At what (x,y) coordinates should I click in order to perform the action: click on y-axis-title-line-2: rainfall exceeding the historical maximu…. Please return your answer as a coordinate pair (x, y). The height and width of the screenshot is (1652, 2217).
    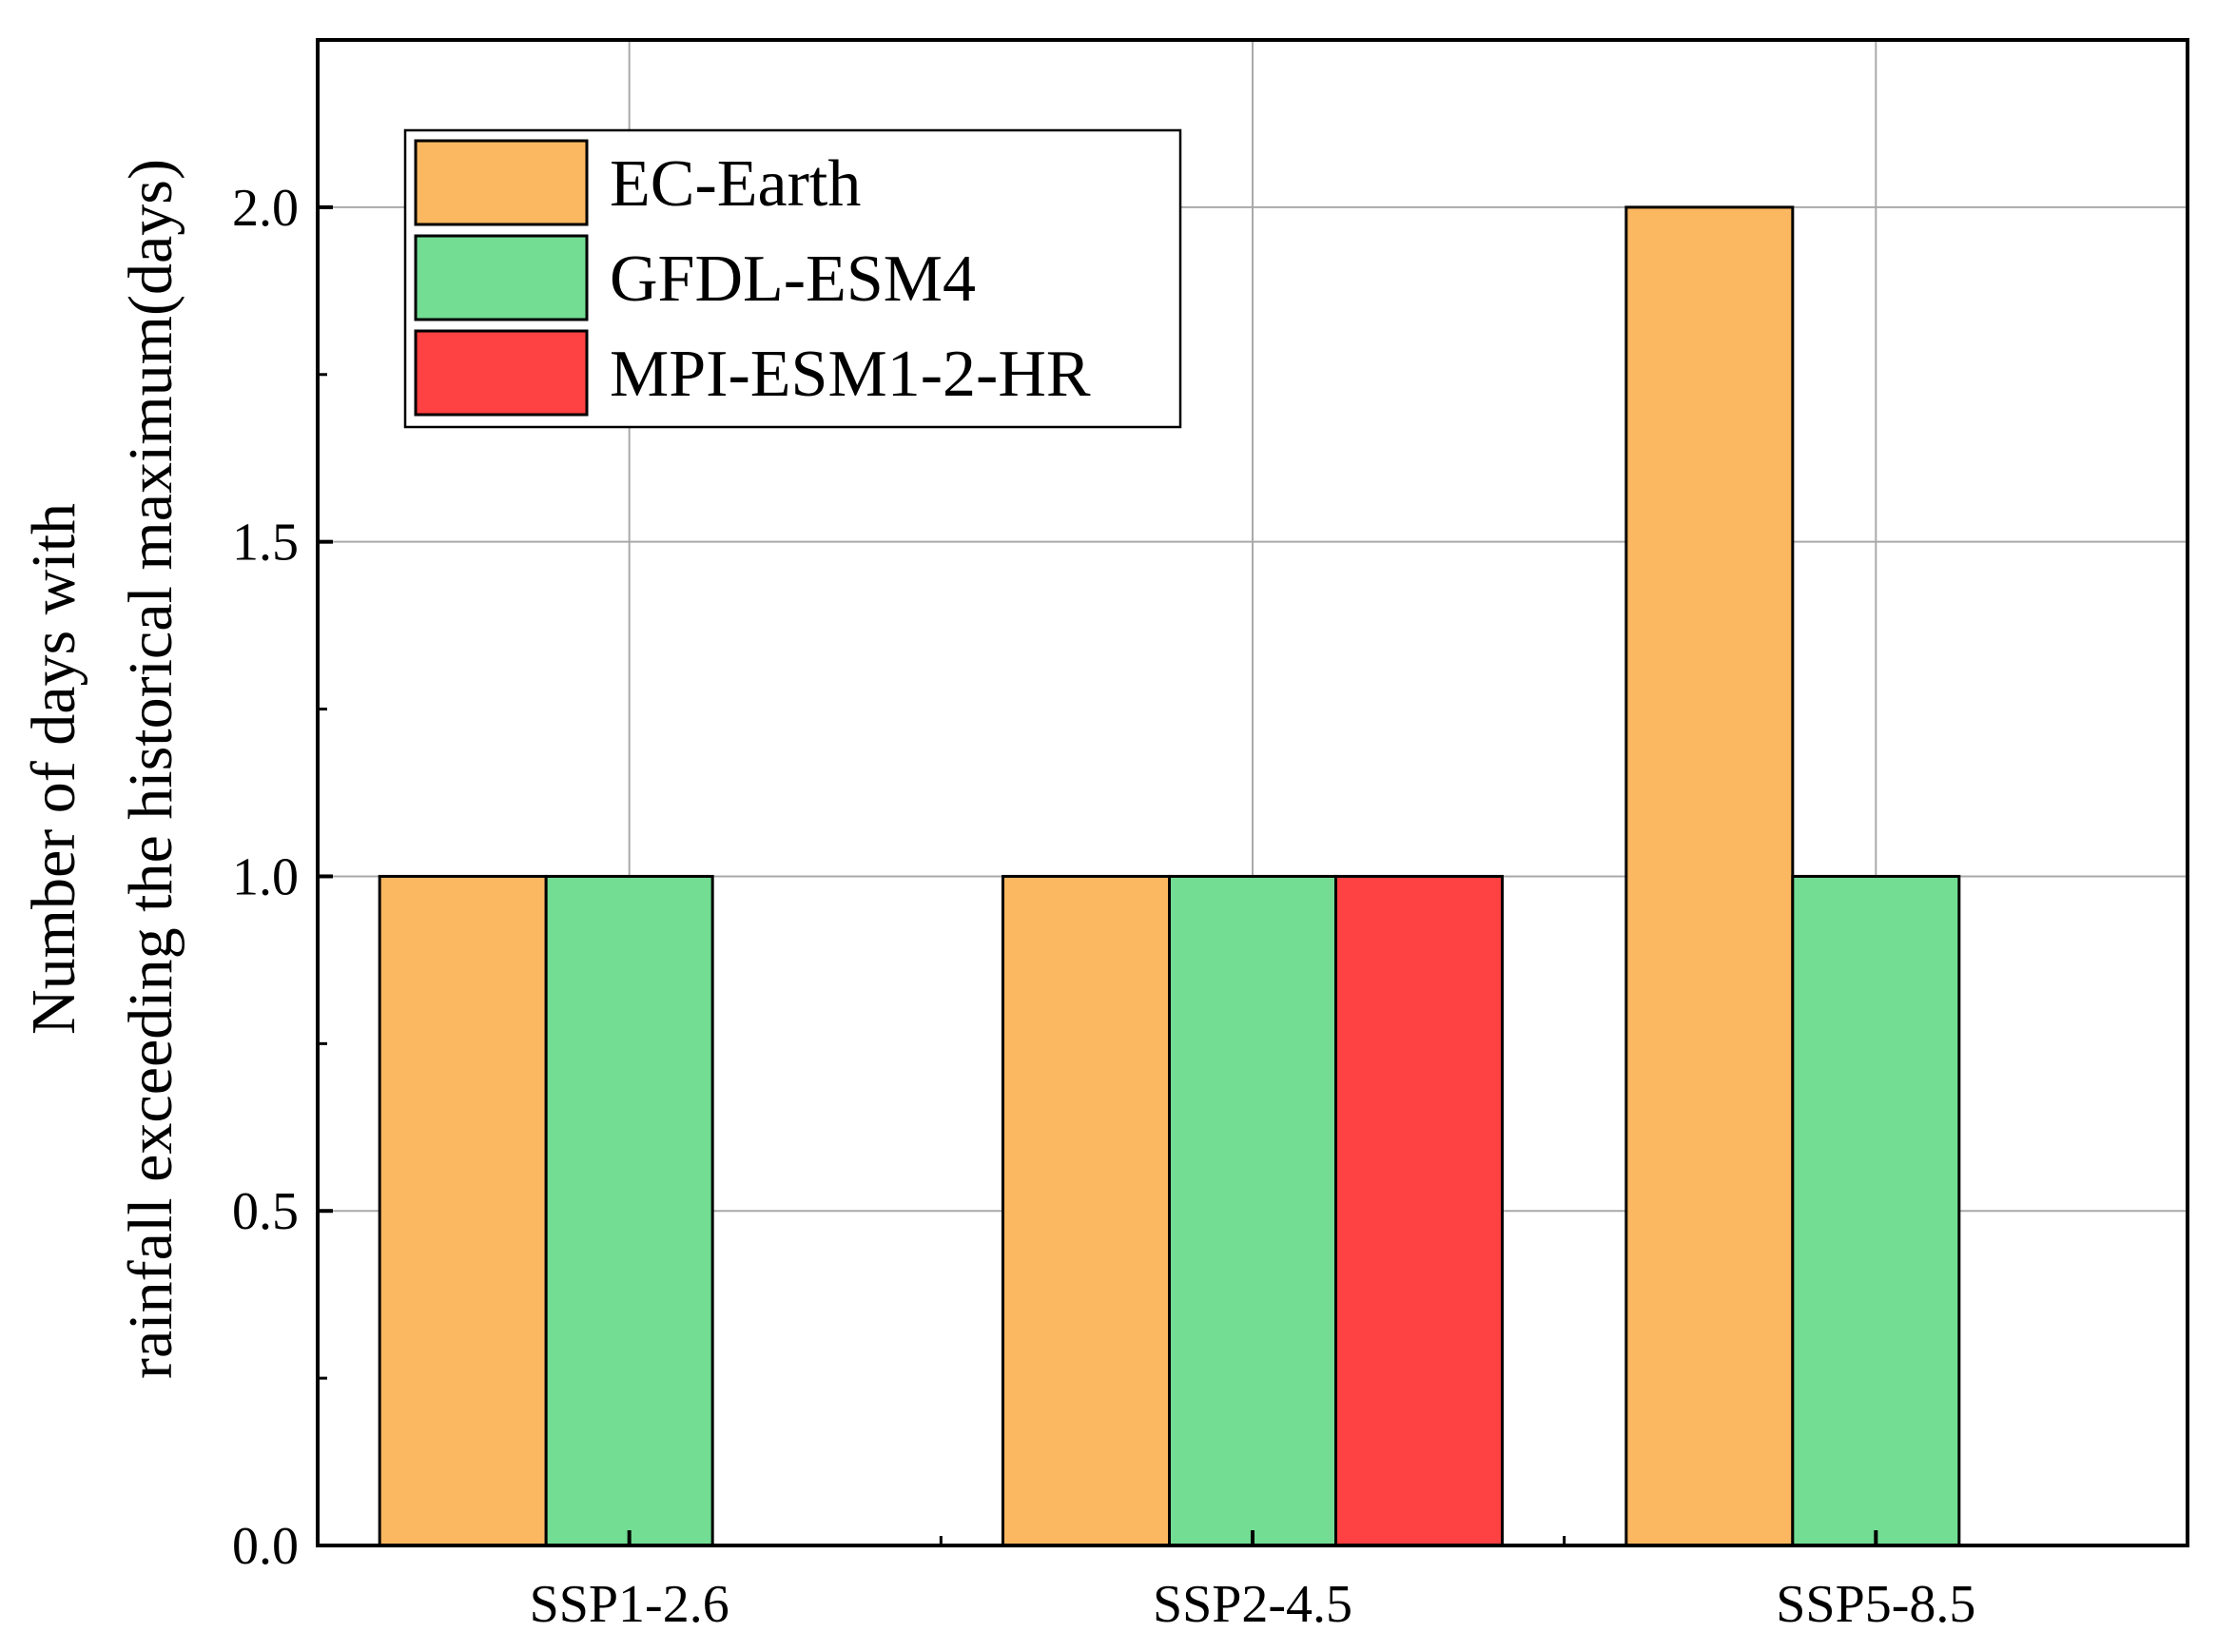
    Looking at the image, I should click on (150, 769).